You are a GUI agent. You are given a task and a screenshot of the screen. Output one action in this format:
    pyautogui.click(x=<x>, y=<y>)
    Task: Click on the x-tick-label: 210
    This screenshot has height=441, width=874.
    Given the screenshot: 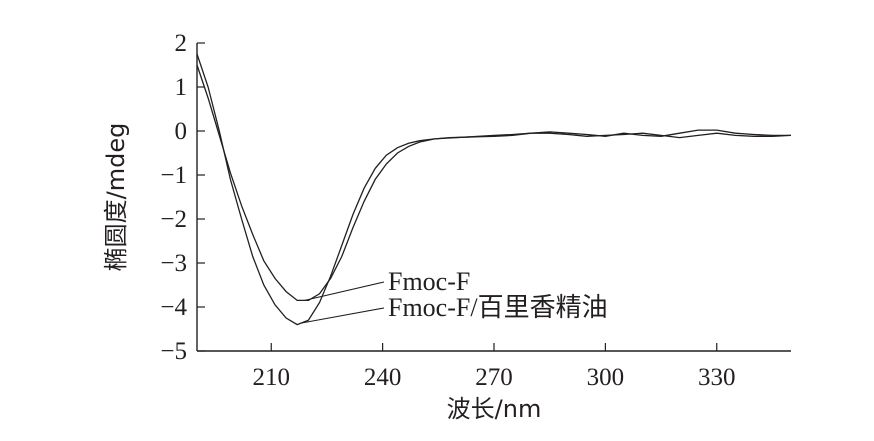 What is the action you would take?
    pyautogui.click(x=272, y=377)
    